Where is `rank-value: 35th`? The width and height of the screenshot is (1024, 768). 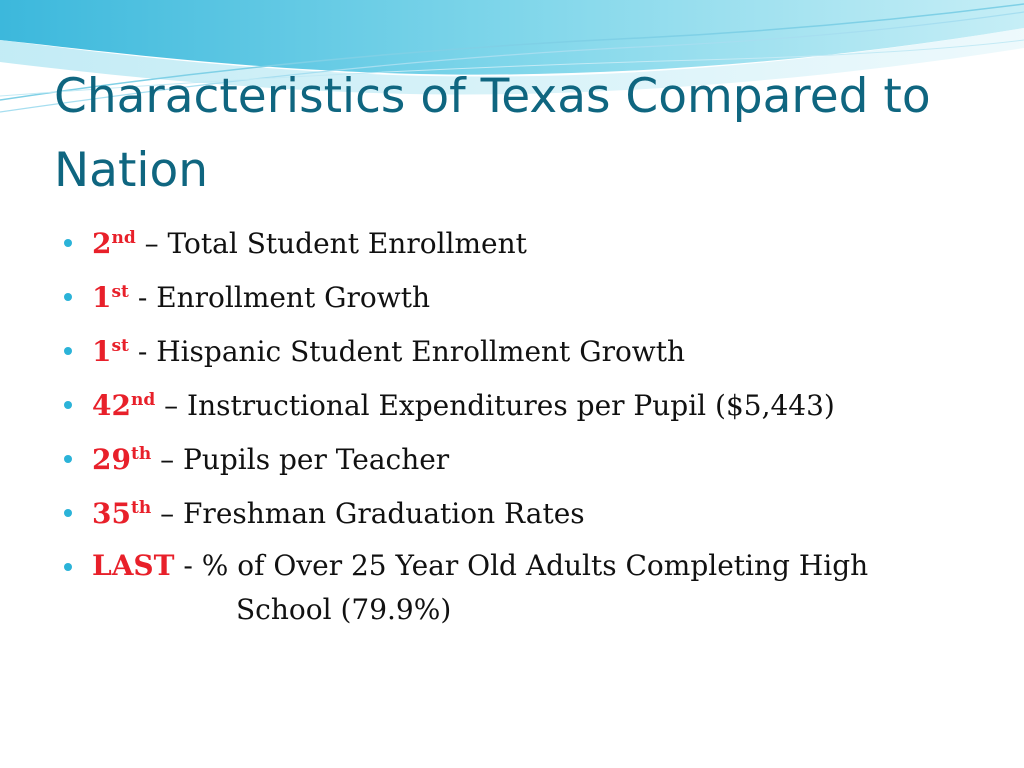
rank-value: 35th is located at coordinates (122, 513).